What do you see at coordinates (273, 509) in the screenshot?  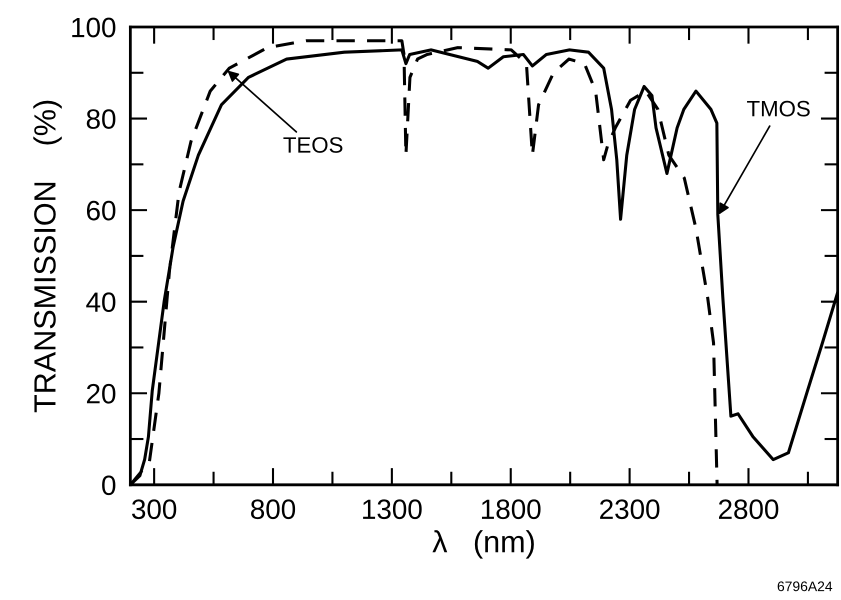 I see `x-tick-label: 800` at bounding box center [273, 509].